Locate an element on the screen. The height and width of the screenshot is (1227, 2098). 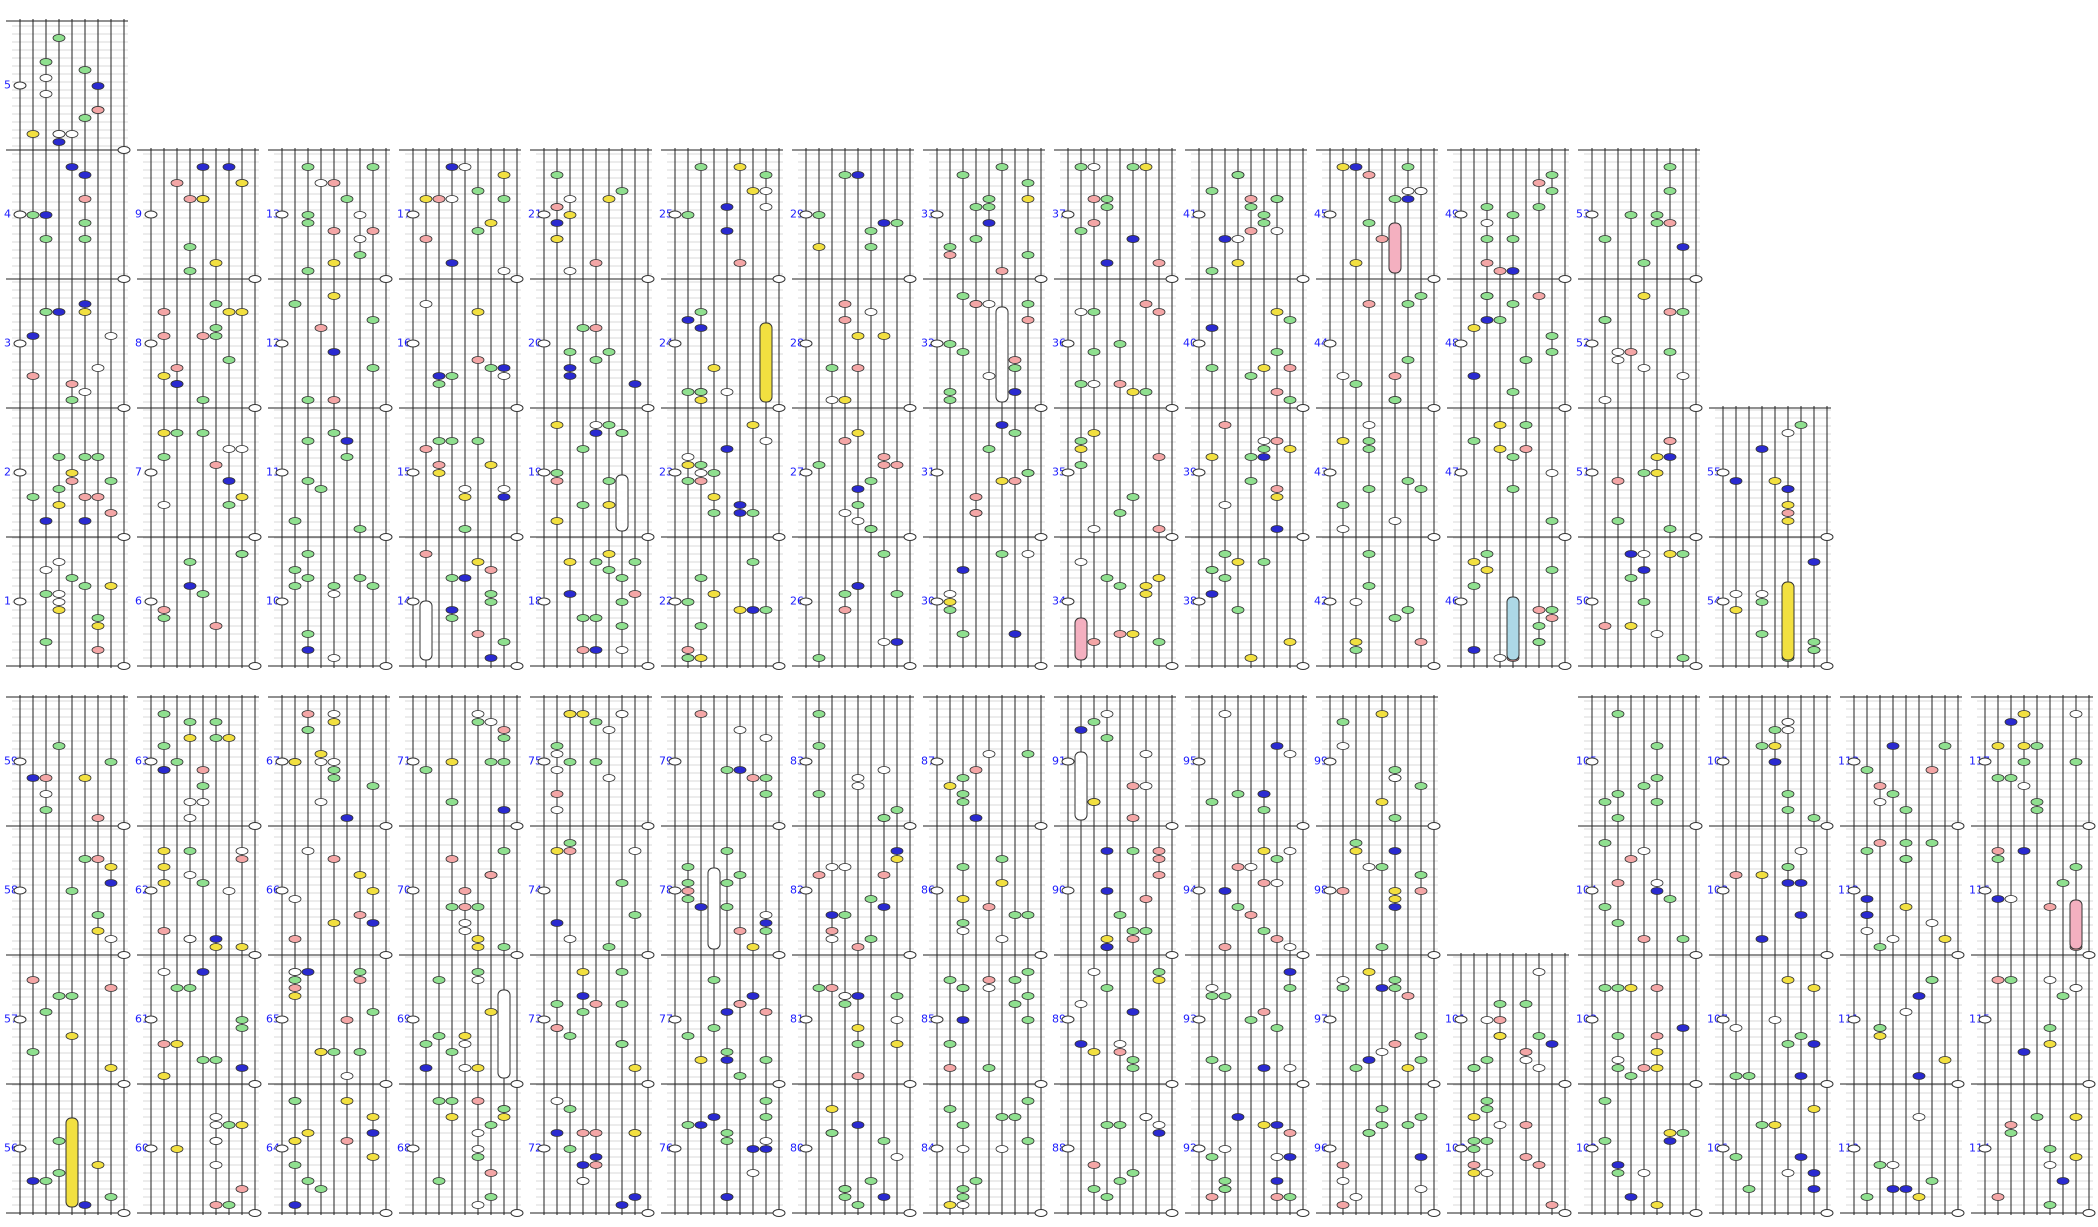
cell-label: 11 is located at coordinates (273, 472).